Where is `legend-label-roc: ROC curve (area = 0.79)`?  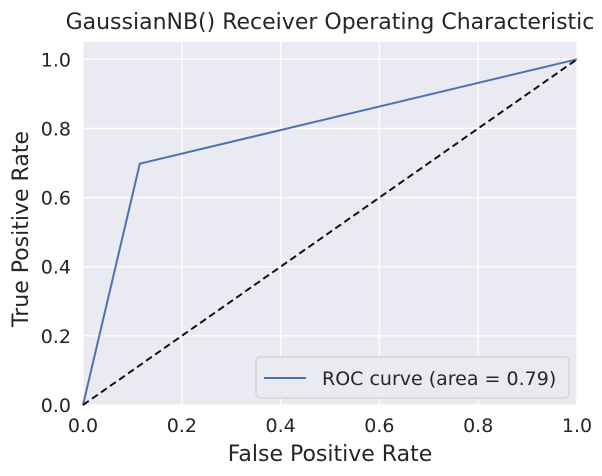 legend-label-roc: ROC curve (area = 0.79) is located at coordinates (439, 379).